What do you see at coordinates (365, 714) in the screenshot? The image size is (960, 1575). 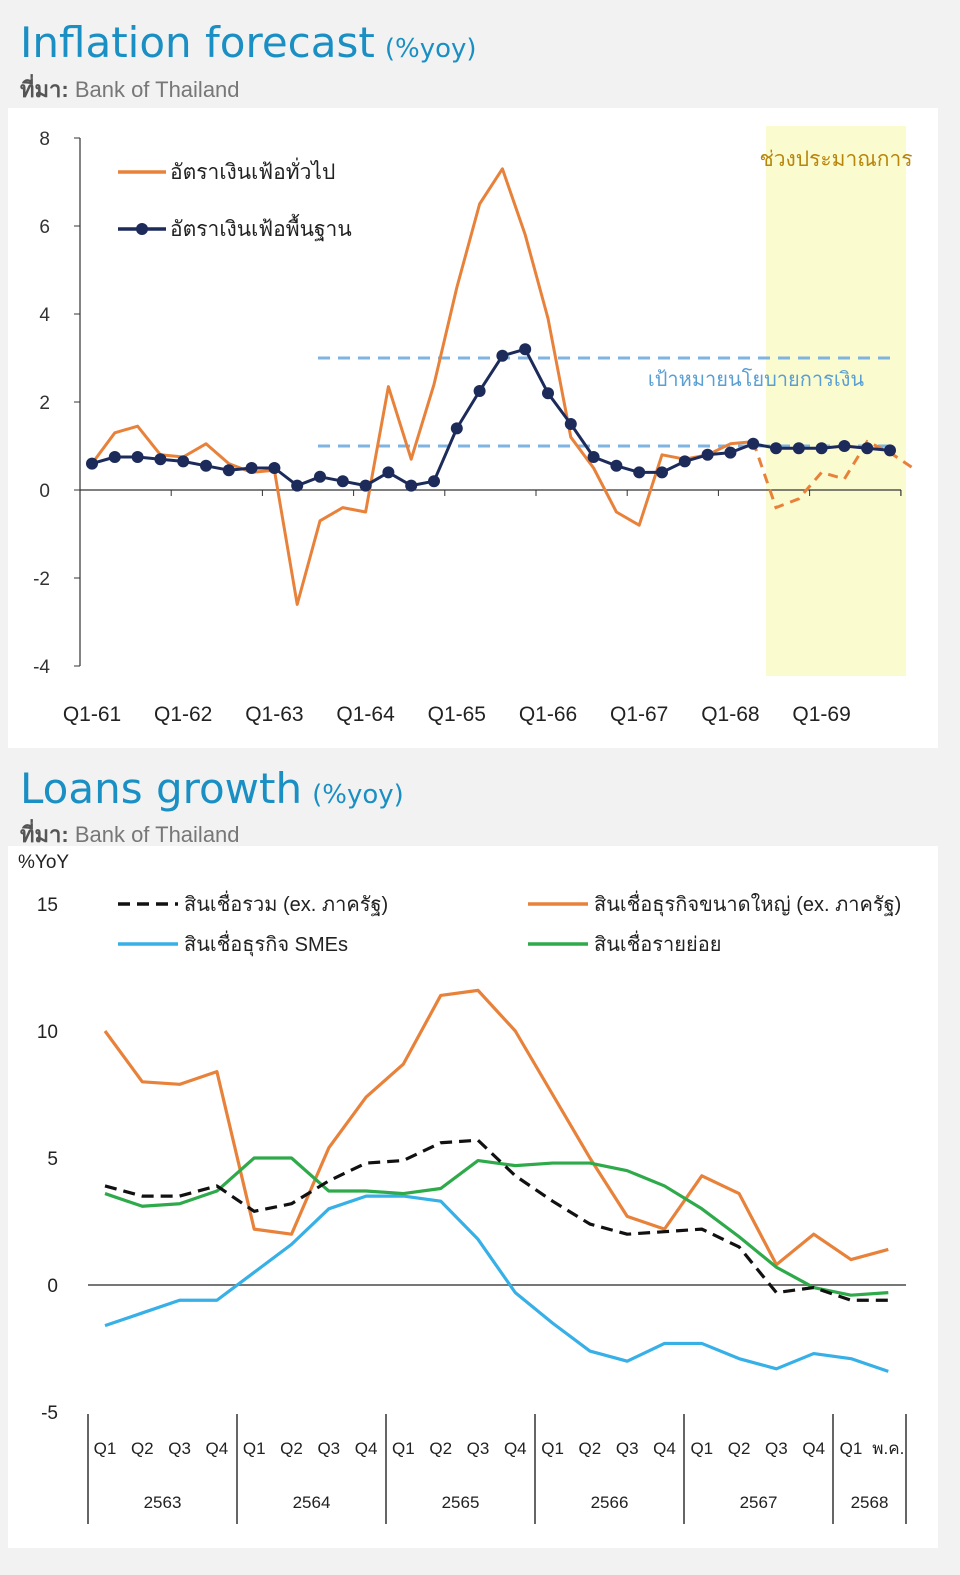 I see `x-tick-label: Q1-64` at bounding box center [365, 714].